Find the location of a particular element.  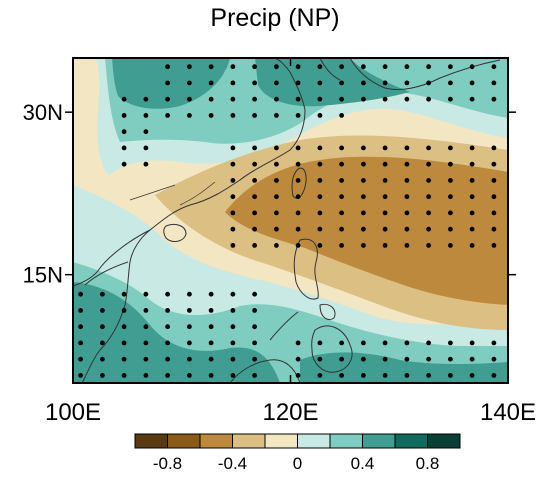

colorbar-label: -0.8 is located at coordinates (167, 463).